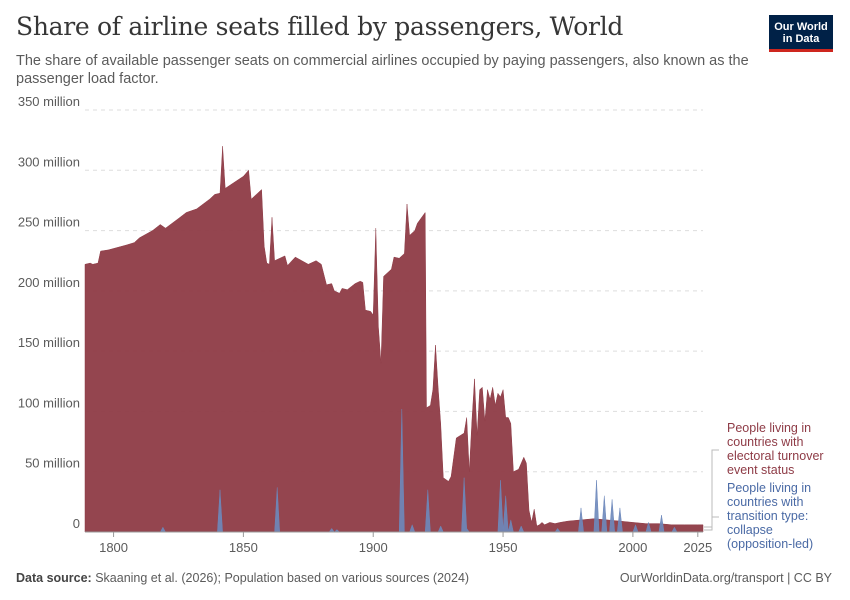  I want to click on y-tick-label: 200 million, so click(49, 282).